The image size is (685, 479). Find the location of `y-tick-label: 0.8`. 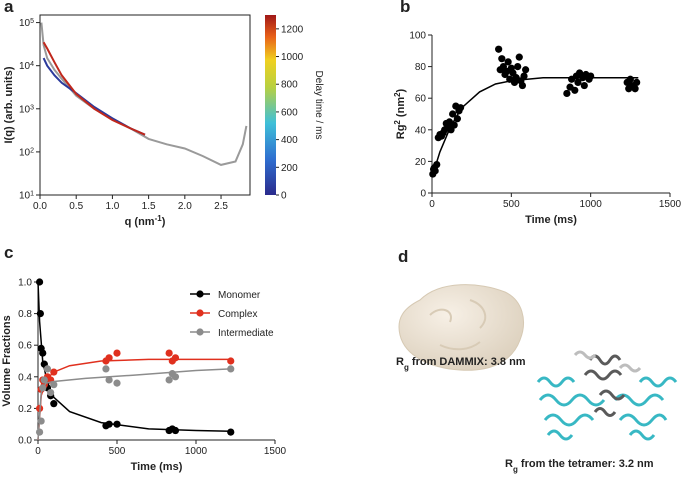

y-tick-label: 0.8 is located at coordinates (25, 314).